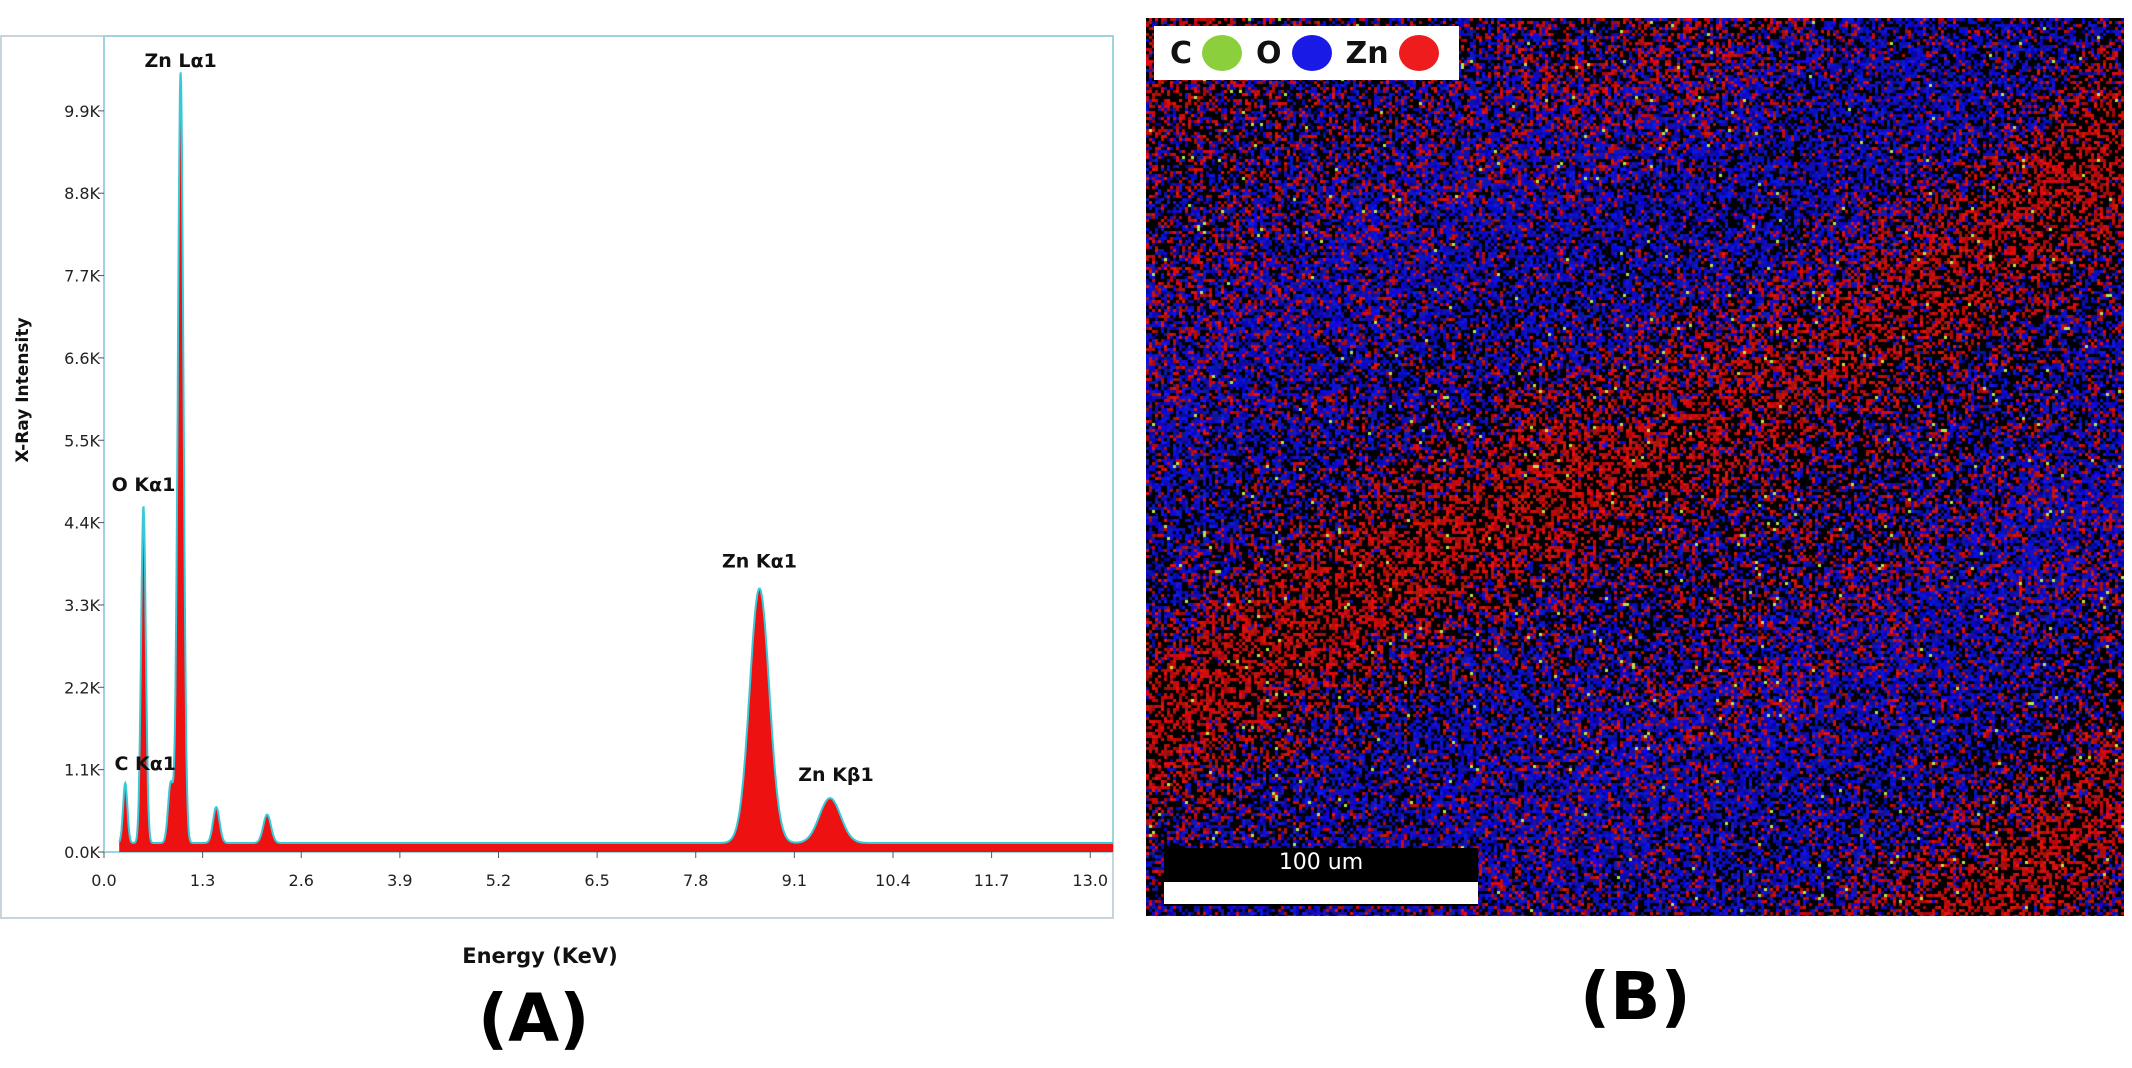  Describe the element at coordinates (82, 193) in the screenshot. I see `y-tick-label: 8.8K` at that location.